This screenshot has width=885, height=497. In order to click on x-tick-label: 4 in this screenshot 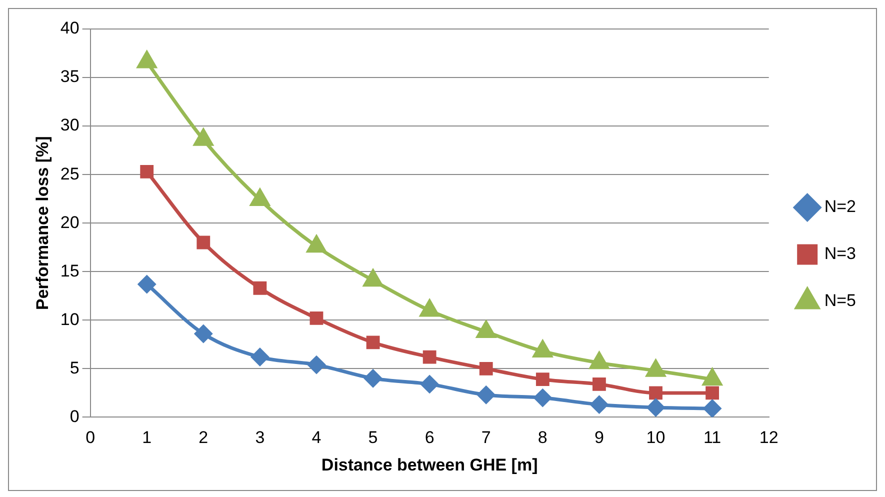, I will do `click(317, 438)`.